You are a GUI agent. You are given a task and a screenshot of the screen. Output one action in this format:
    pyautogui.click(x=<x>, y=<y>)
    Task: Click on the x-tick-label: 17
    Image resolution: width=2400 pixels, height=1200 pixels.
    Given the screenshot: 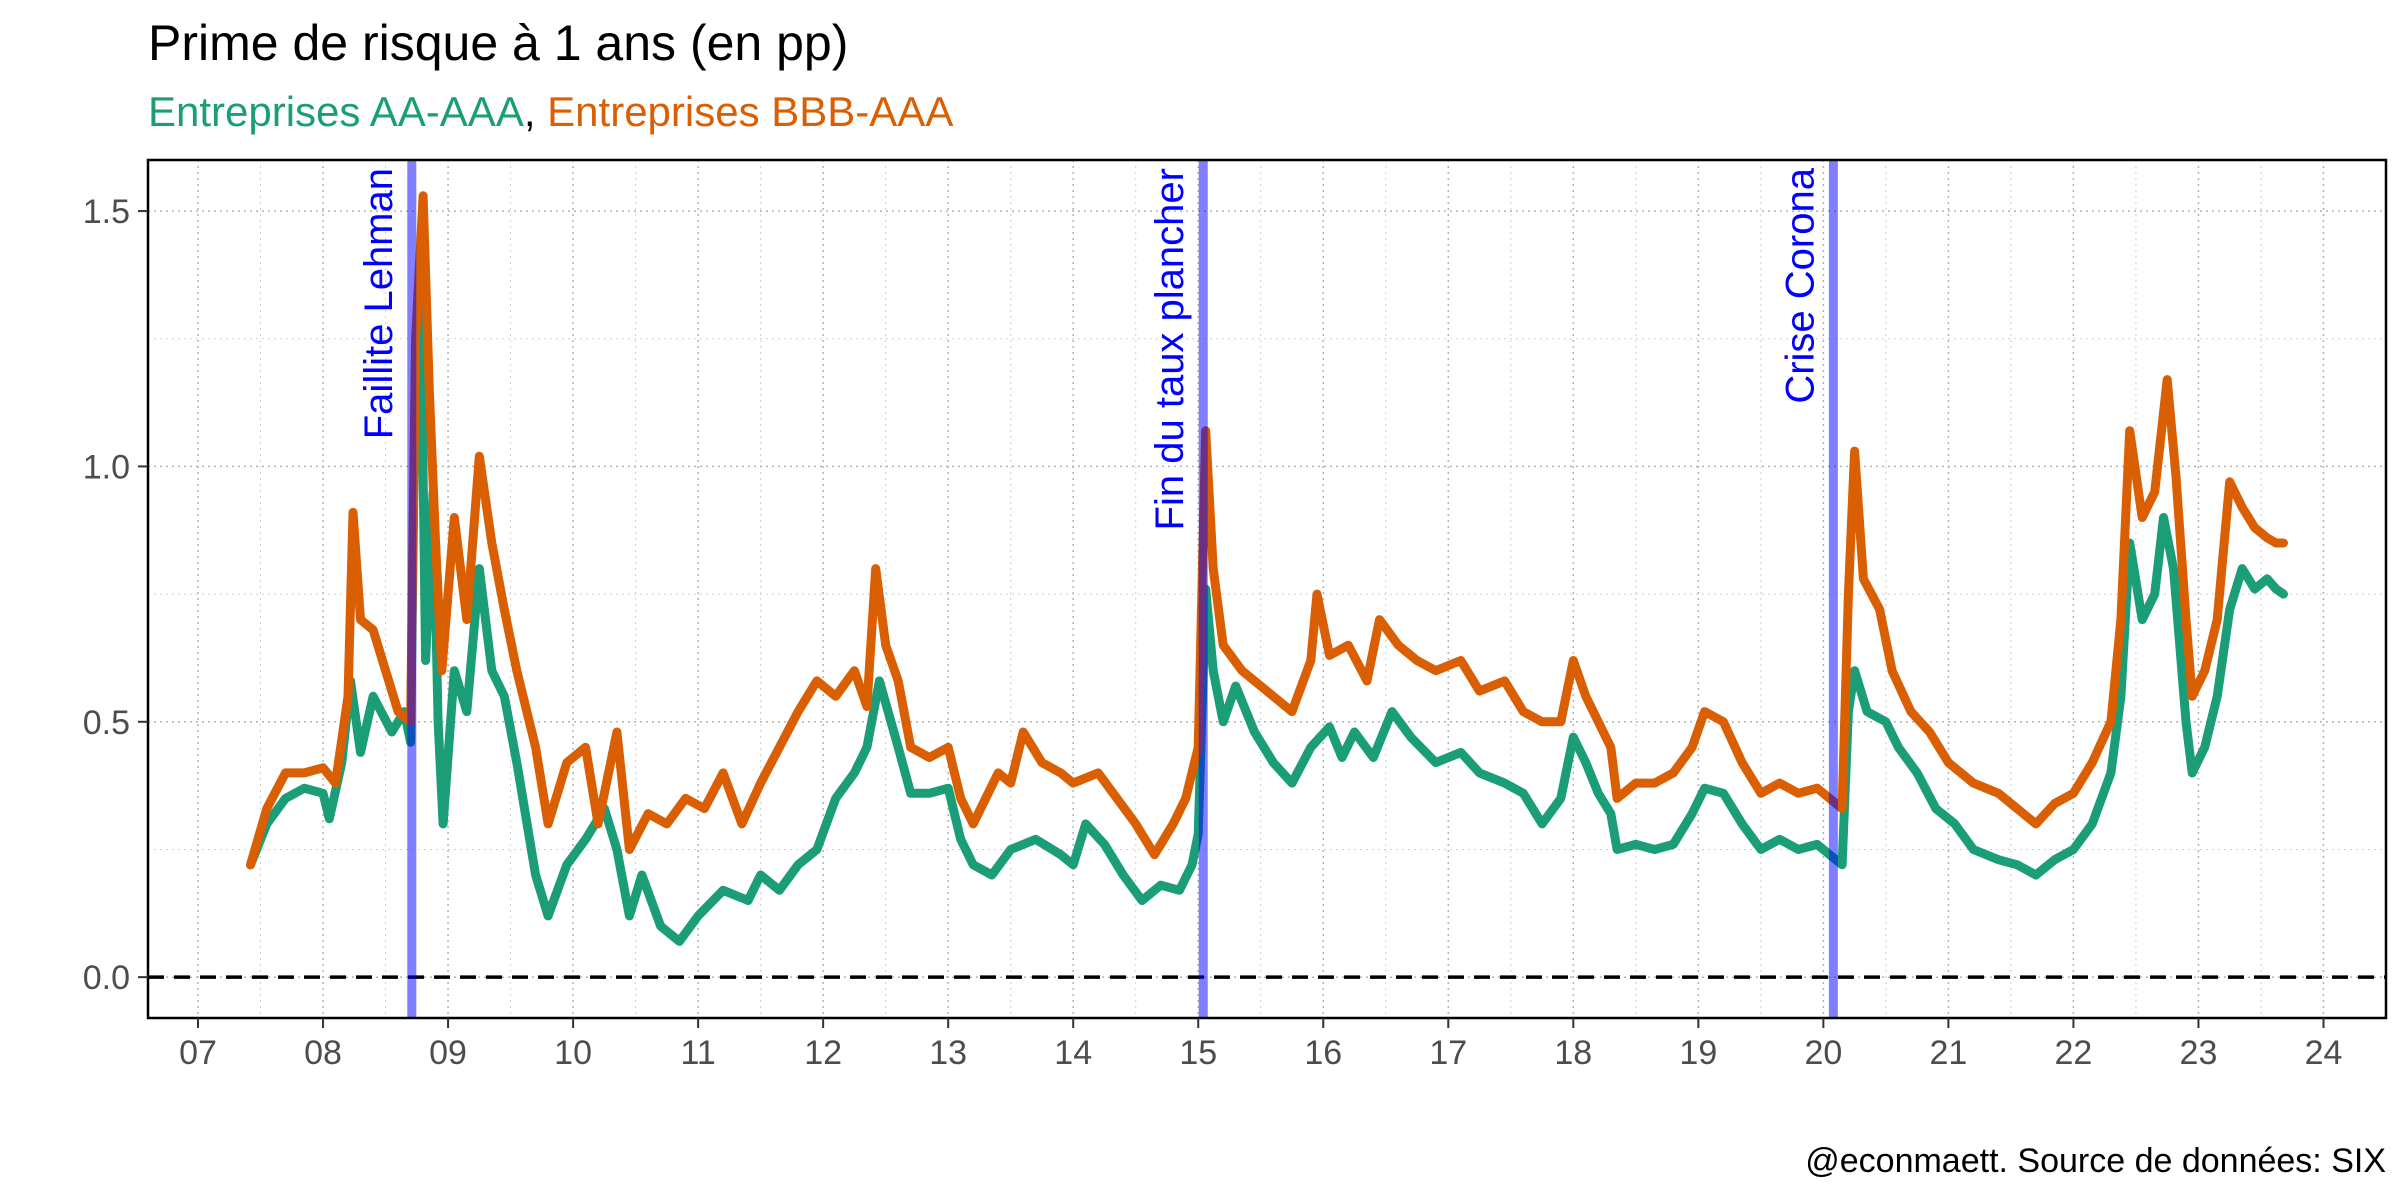 What is the action you would take?
    pyautogui.click(x=1448, y=1053)
    